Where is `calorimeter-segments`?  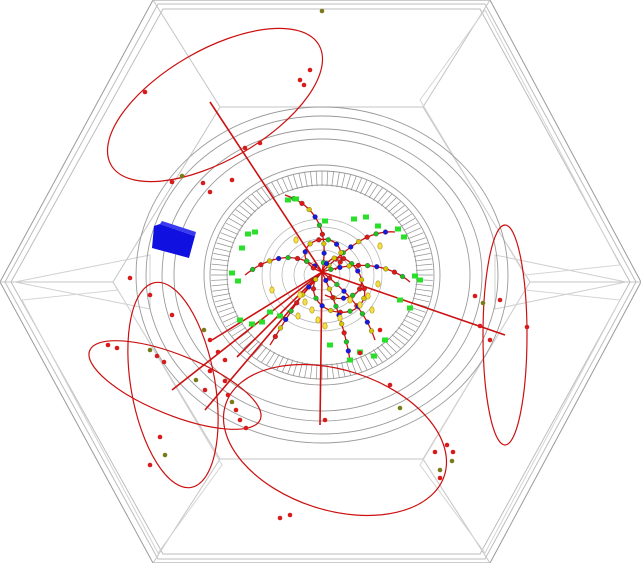 calorimeter-segments is located at coordinates (322, 275).